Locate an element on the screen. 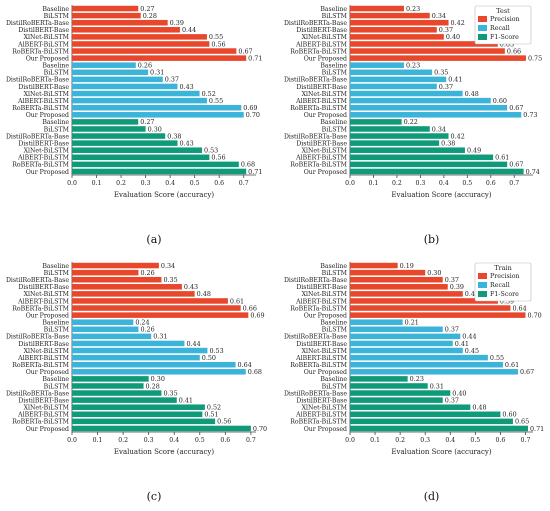 The width and height of the screenshot is (550, 511). x-tick-label: 0.7 is located at coordinates (526, 440).